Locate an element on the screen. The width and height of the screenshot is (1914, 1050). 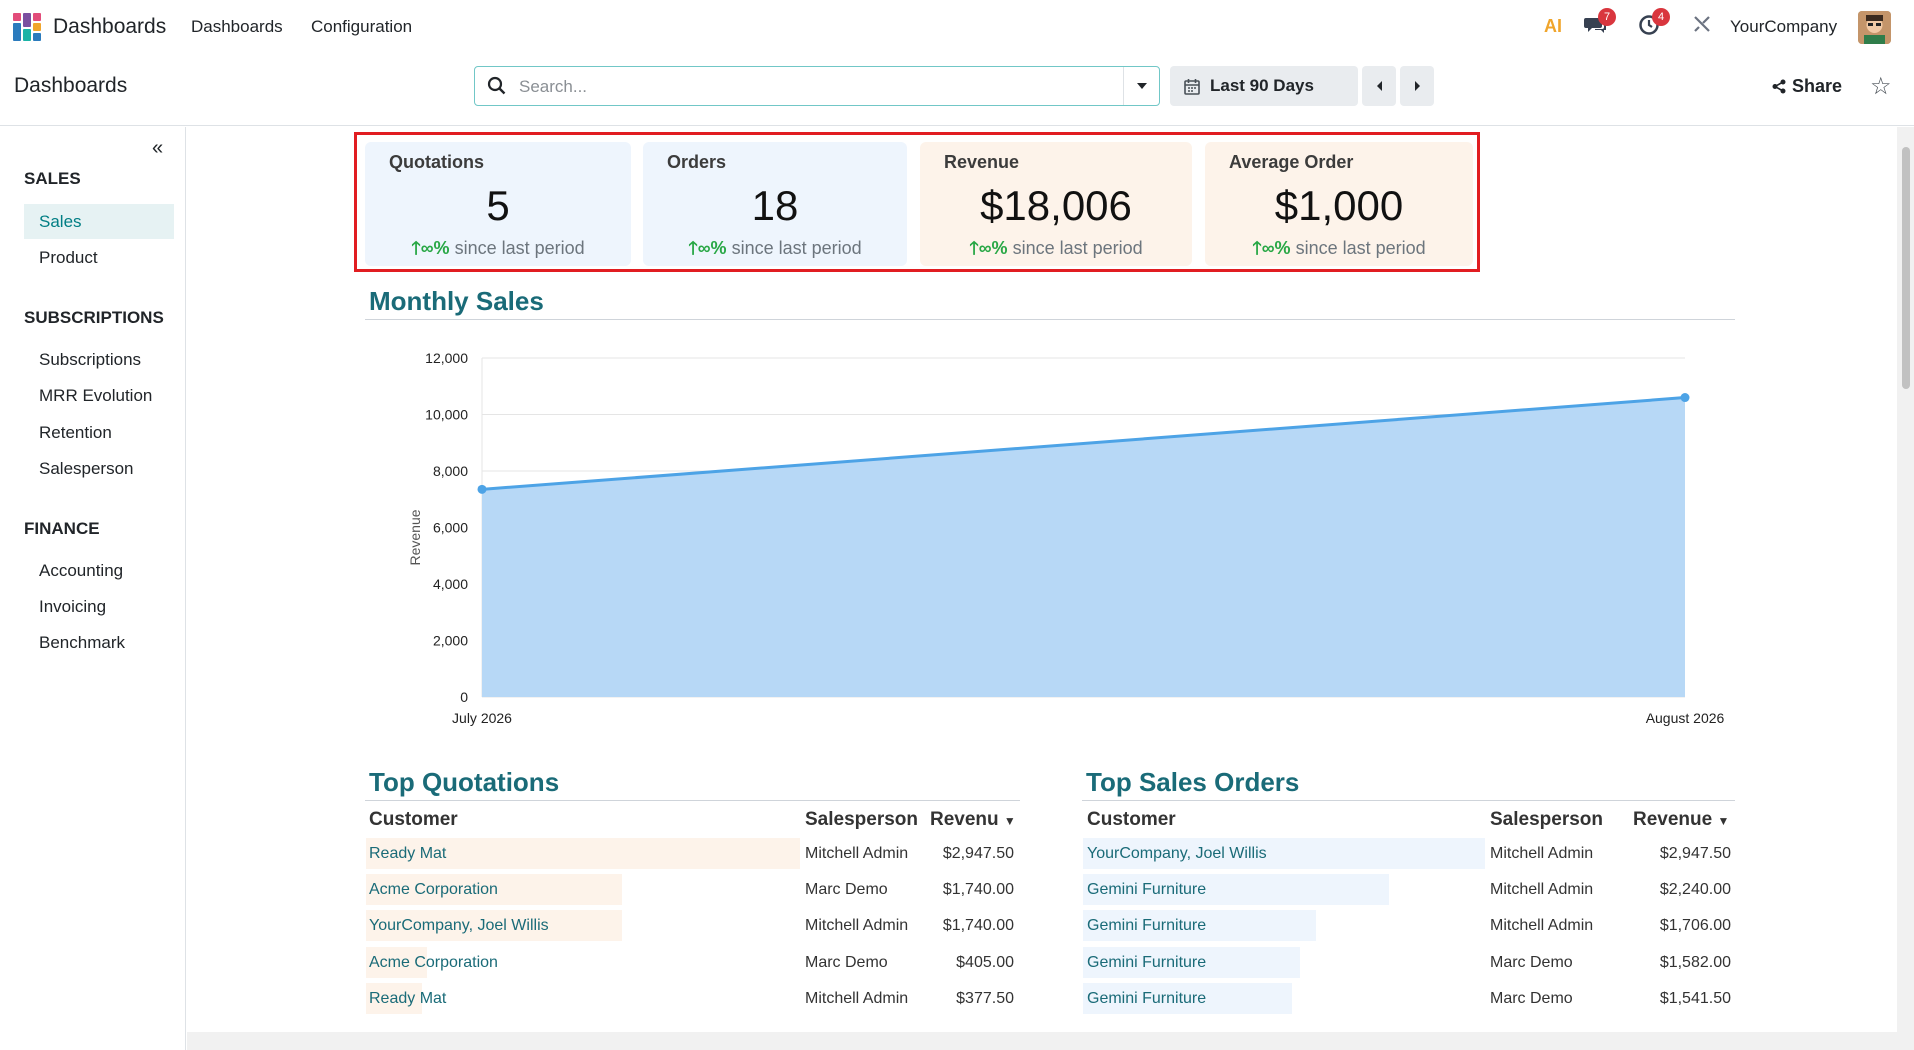
sidebar-item-accounting: Accounting is located at coordinates (81, 570).